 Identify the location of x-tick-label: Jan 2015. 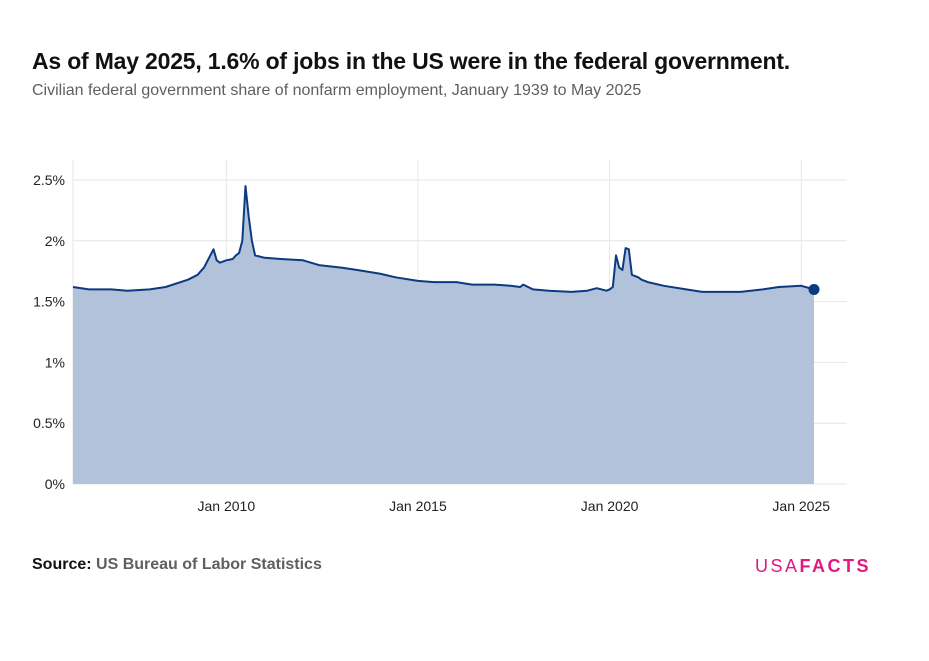
(418, 506).